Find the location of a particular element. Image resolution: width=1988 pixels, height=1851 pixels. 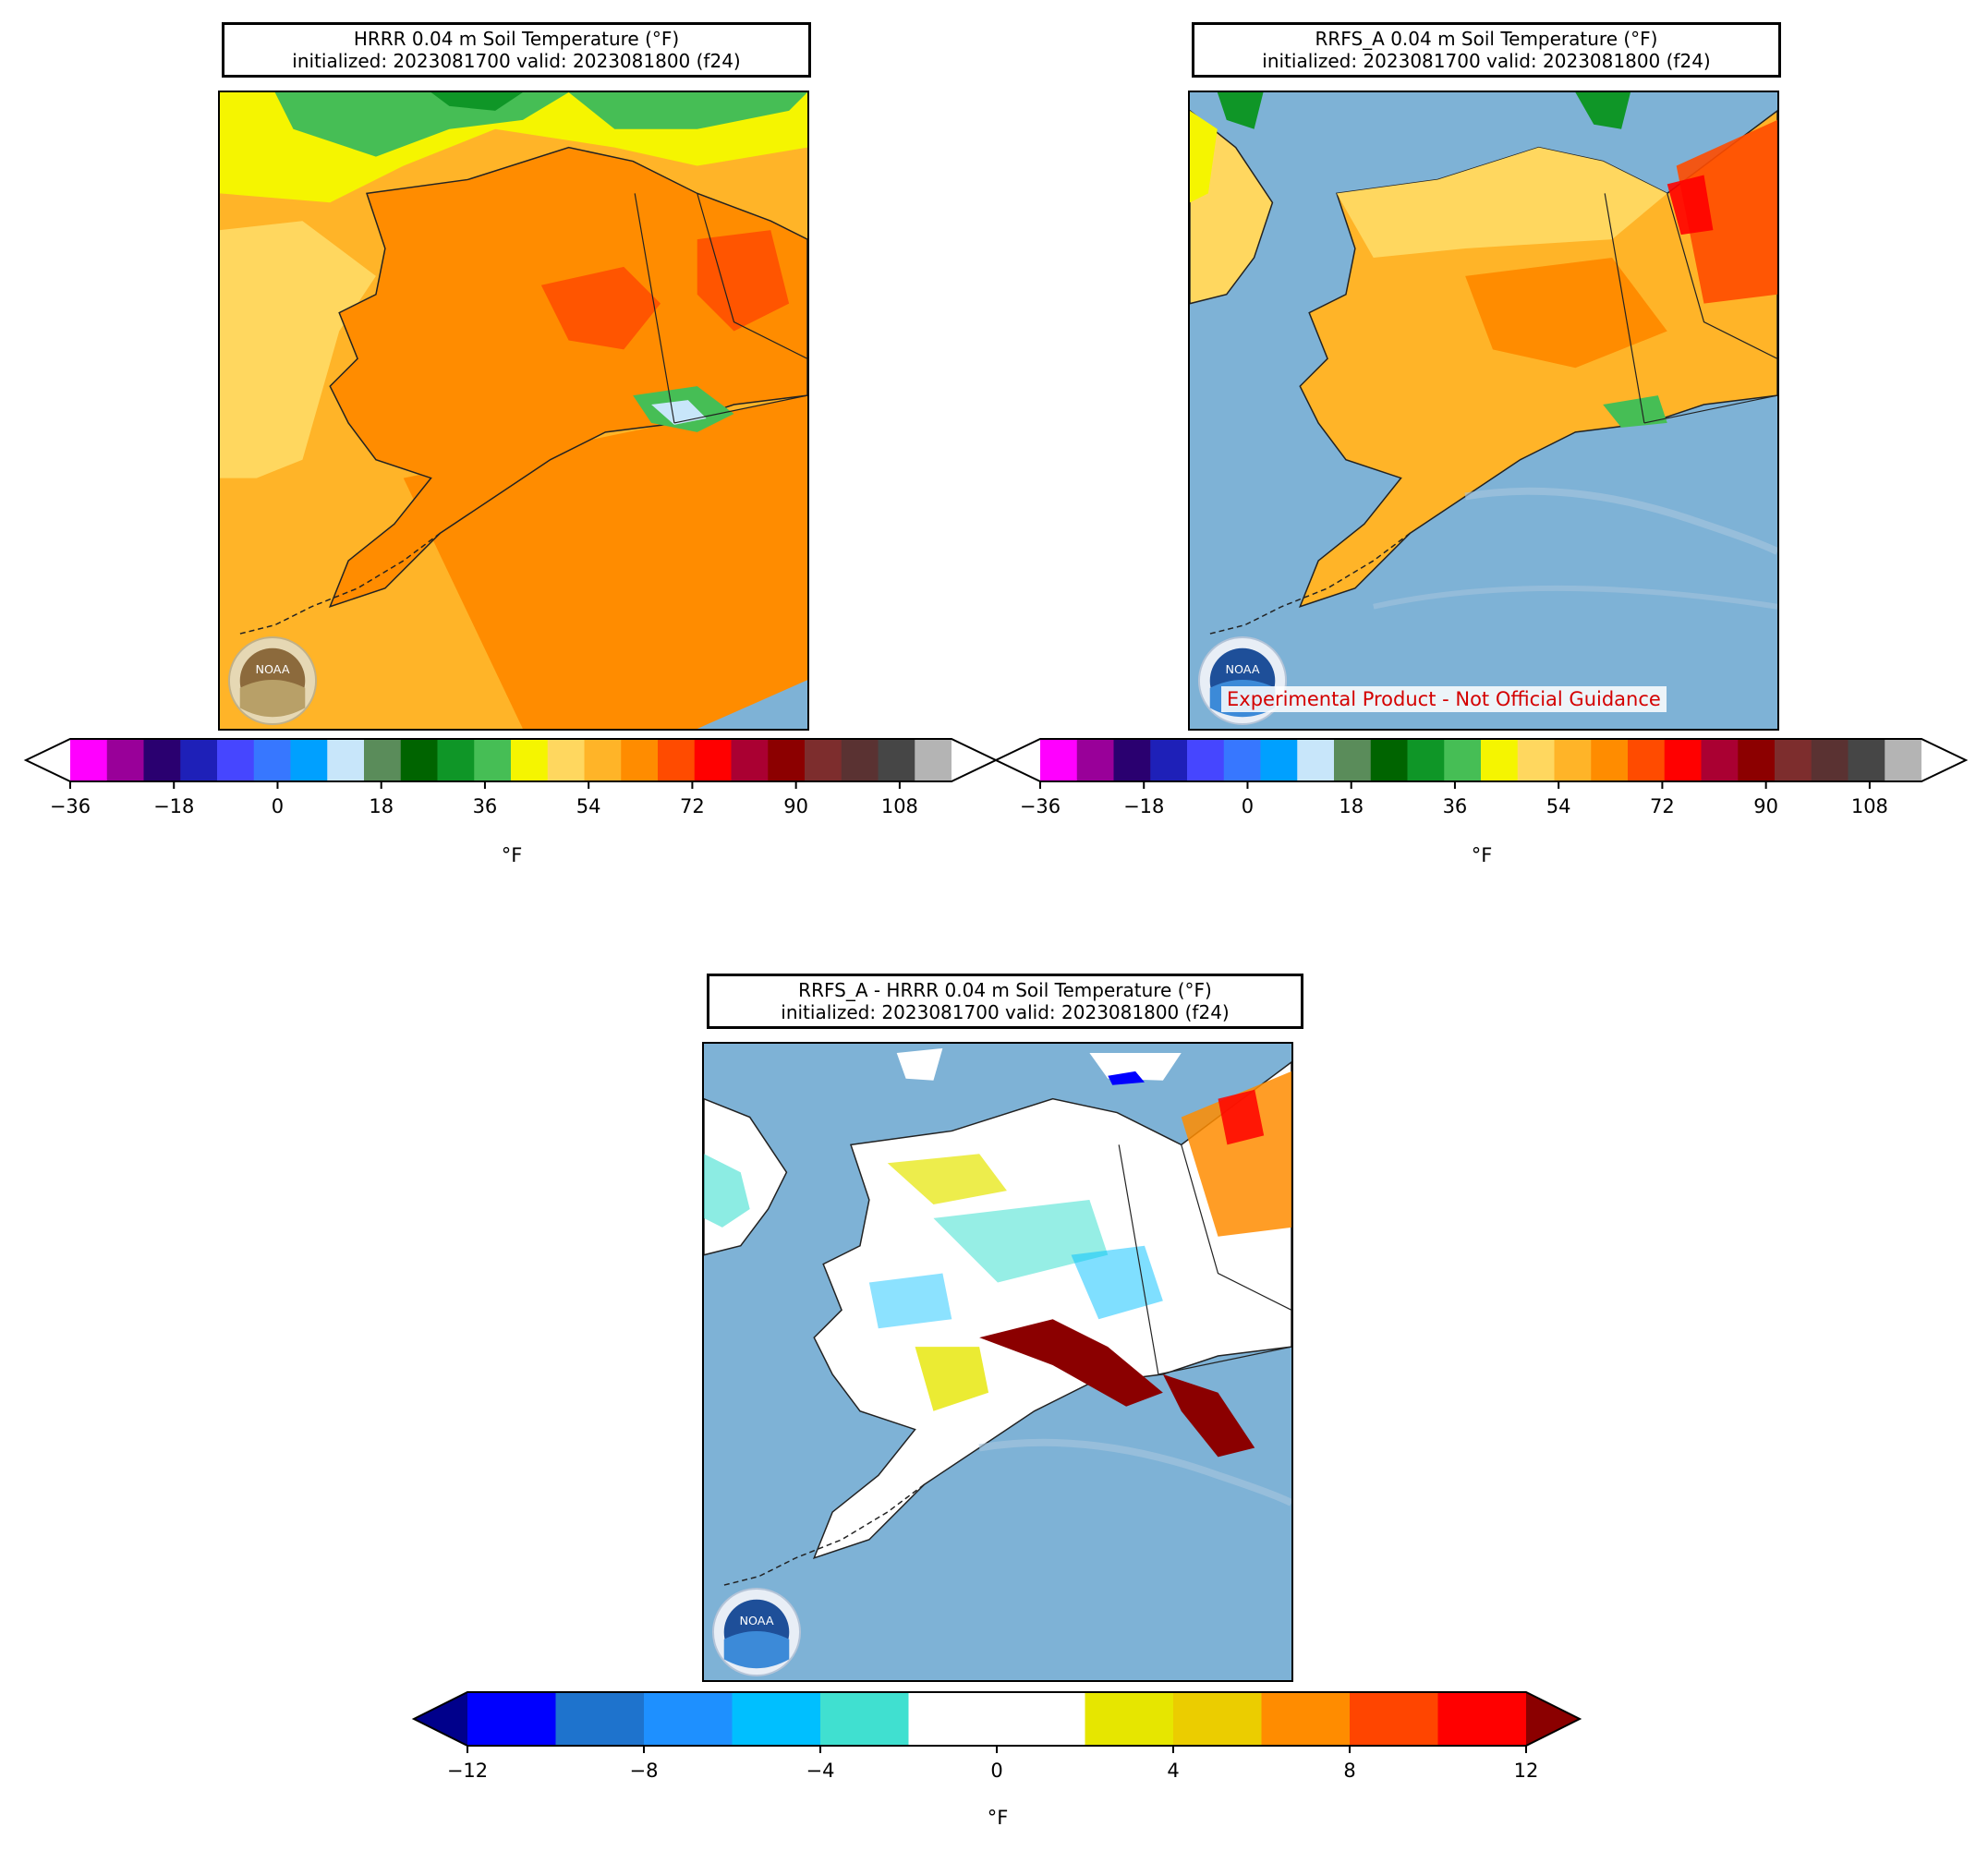

rrfs-colorbar: −36 −18 0 18 36 54 72 90 108 is located at coordinates (1490, 777).